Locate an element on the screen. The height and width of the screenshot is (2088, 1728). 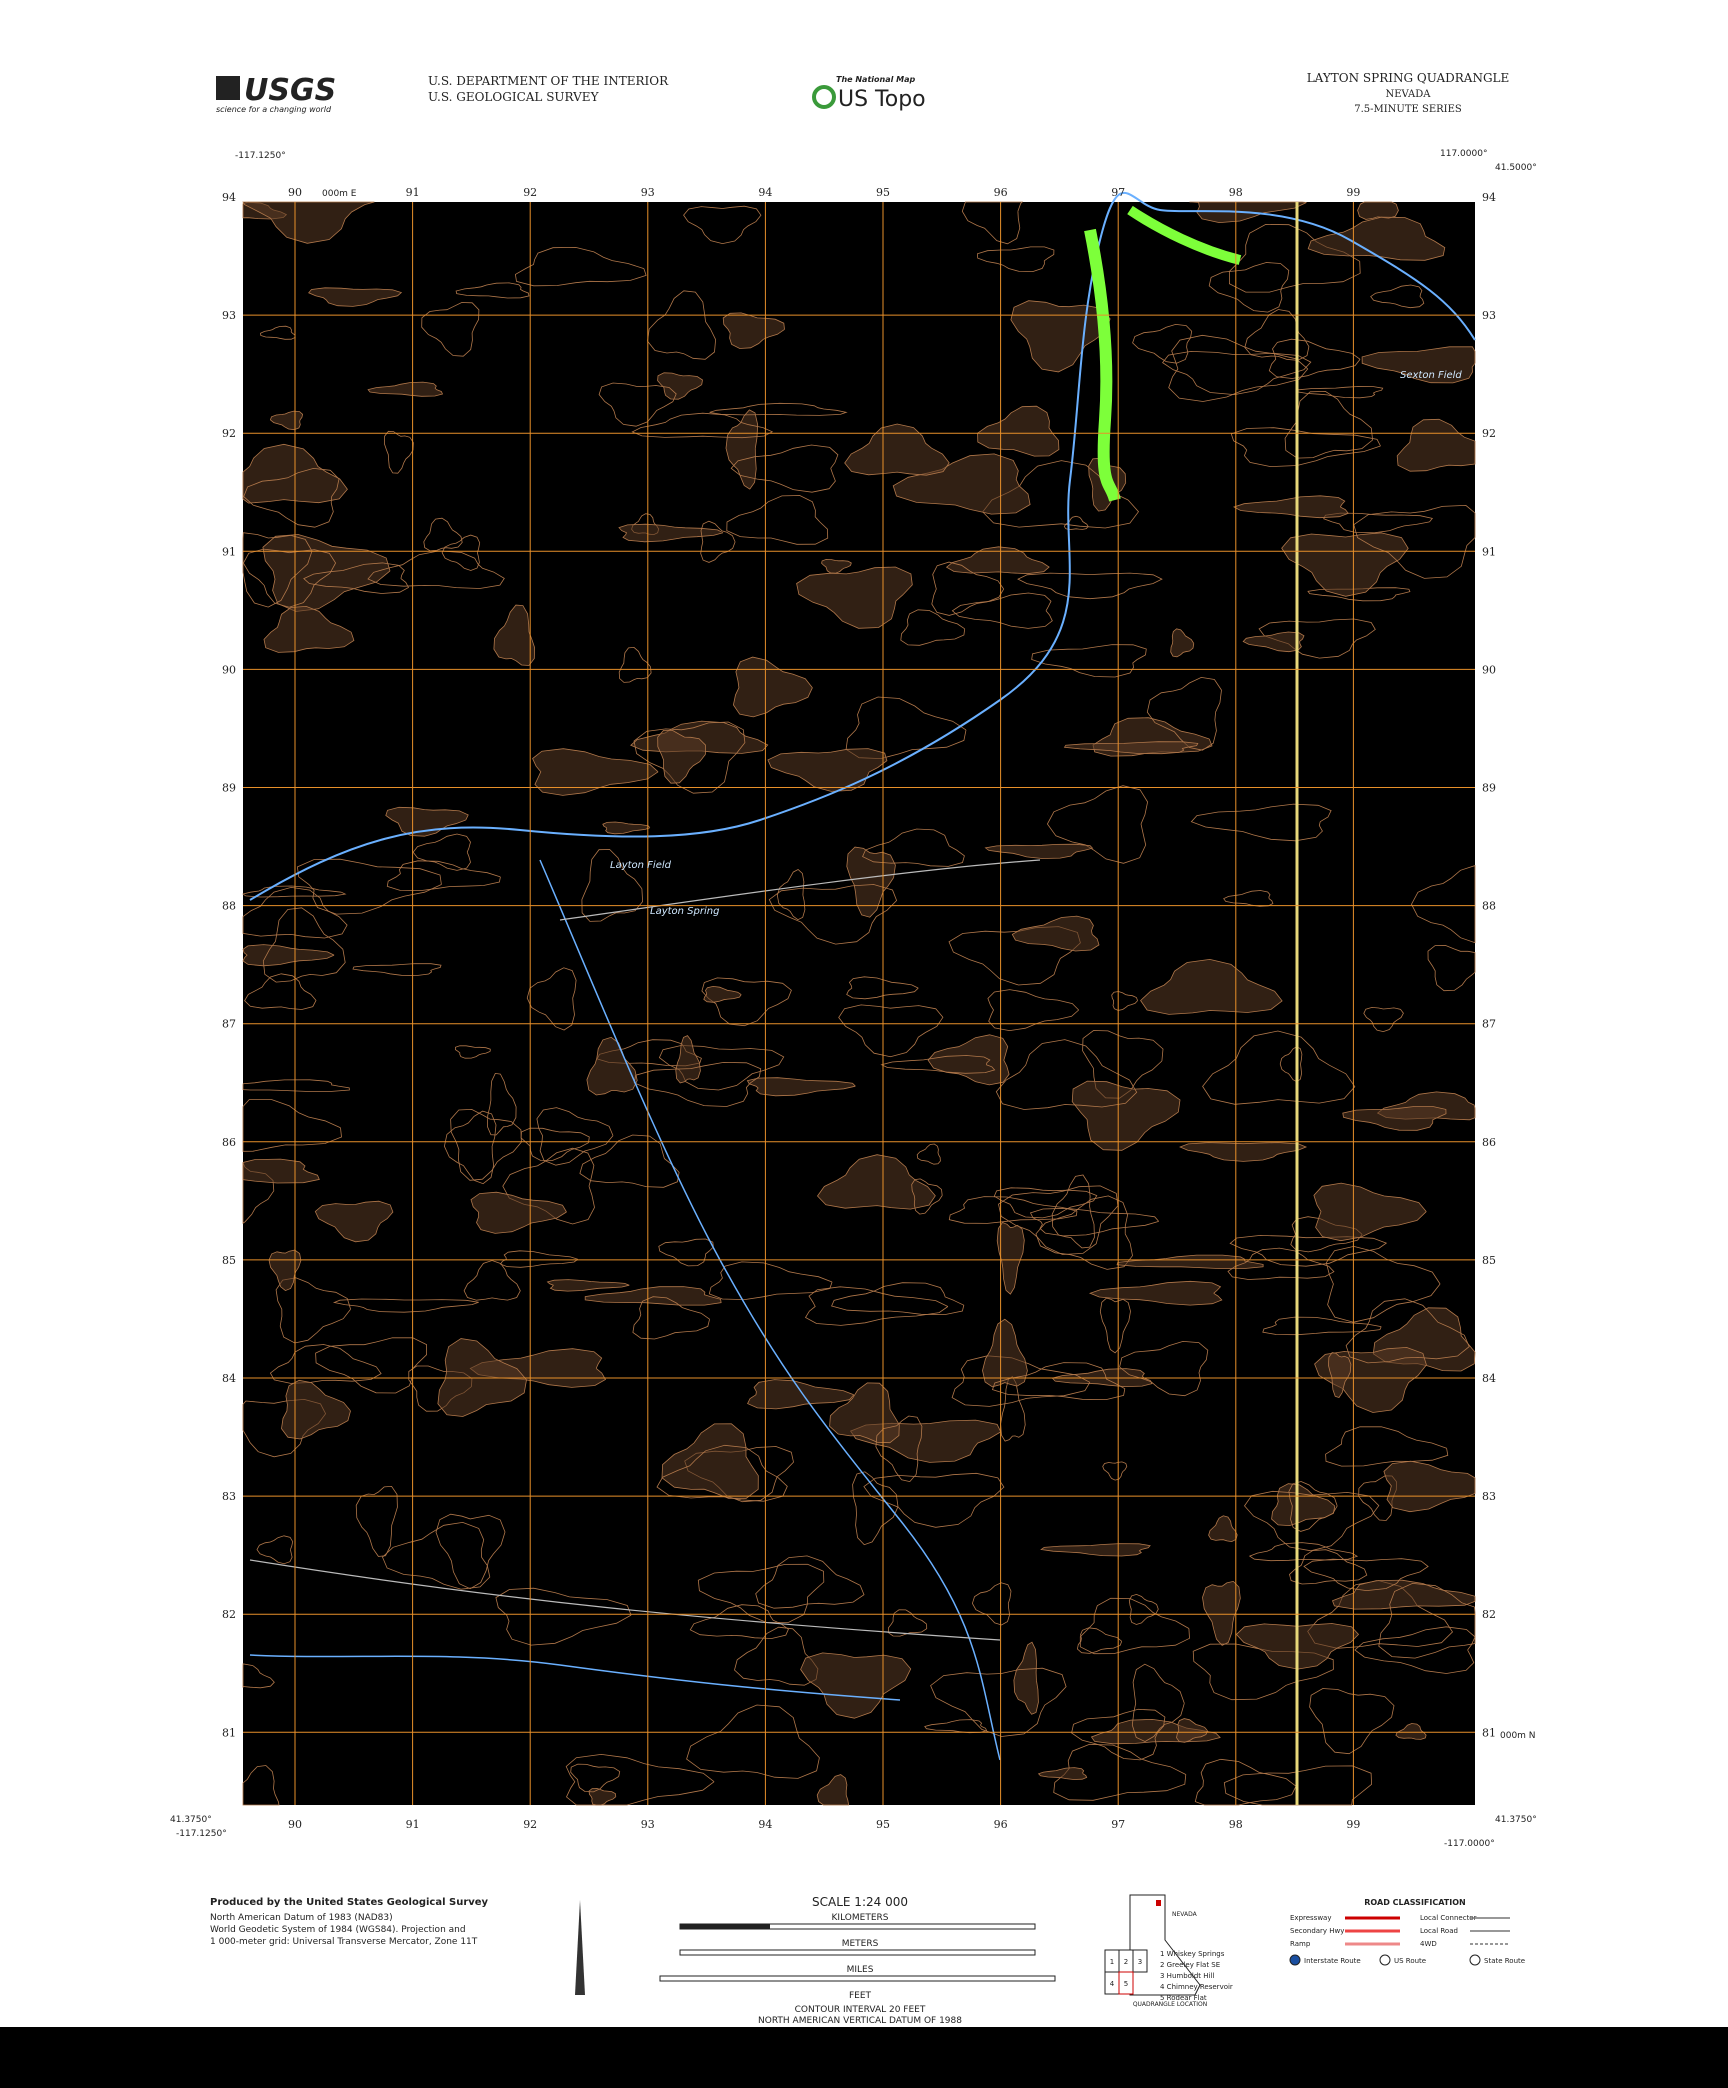
easting-label: 96 is located at coordinates (1001, 192).